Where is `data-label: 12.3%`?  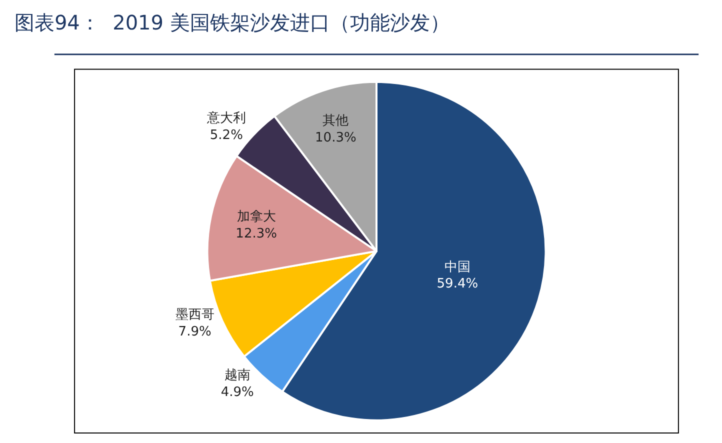 data-label: 12.3% is located at coordinates (256, 234).